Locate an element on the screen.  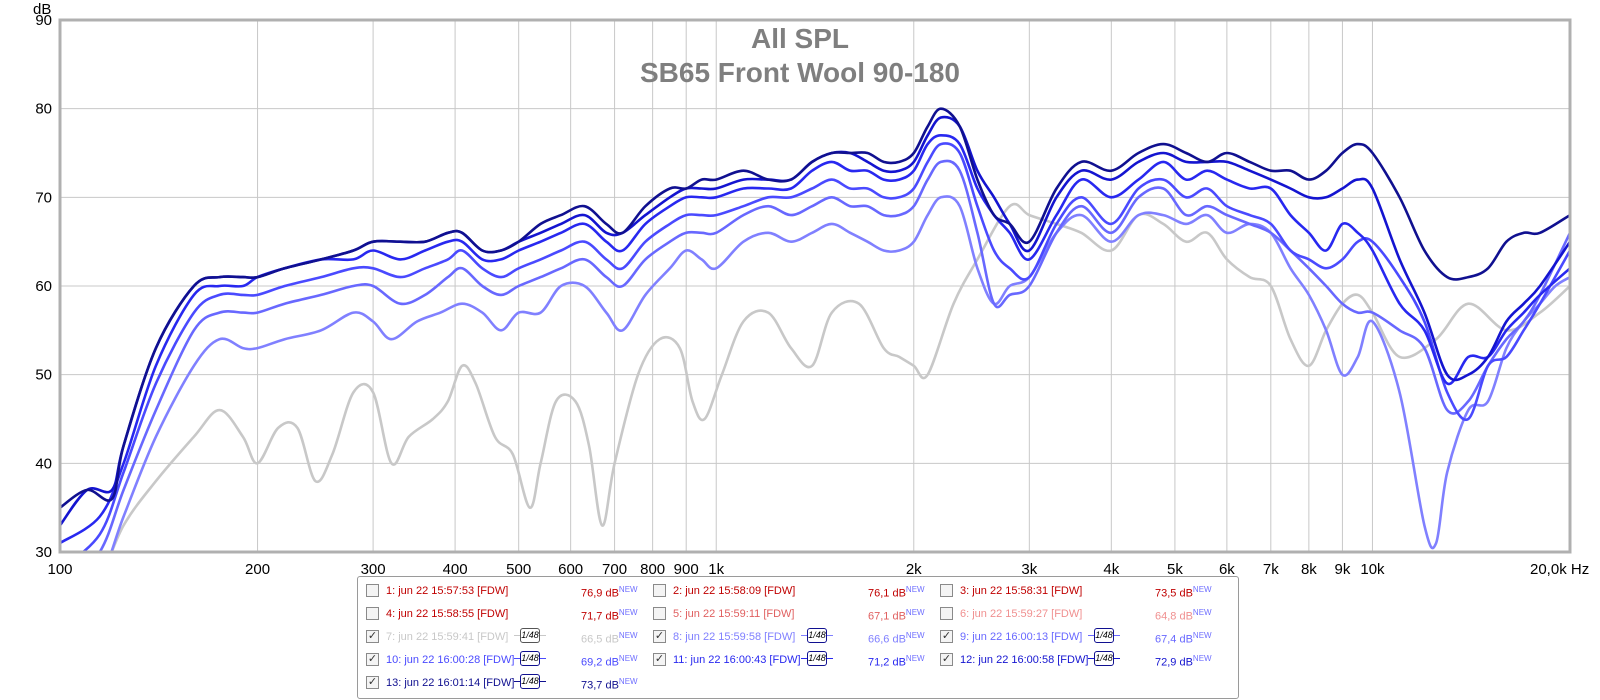
legend-label: 9: jun 22 16:00:13 [FDW] is located at coordinates (1021, 637).